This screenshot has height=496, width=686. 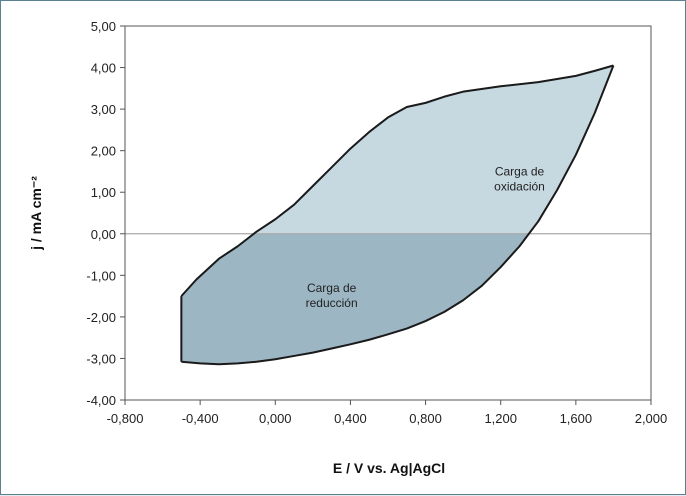 I want to click on x-tick-label: 0,400, so click(x=350, y=418).